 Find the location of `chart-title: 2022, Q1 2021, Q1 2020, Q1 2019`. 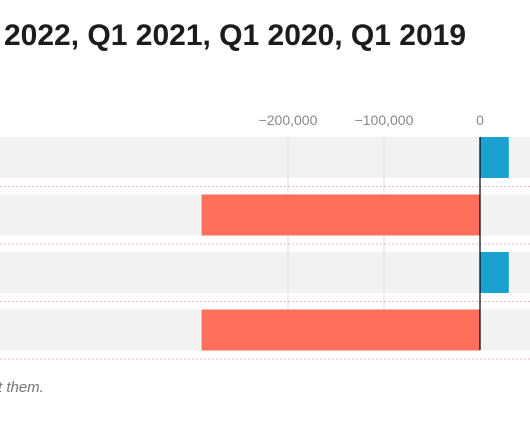

chart-title: 2022, Q1 2021, Q1 2020, Q1 2019 is located at coordinates (235, 35).